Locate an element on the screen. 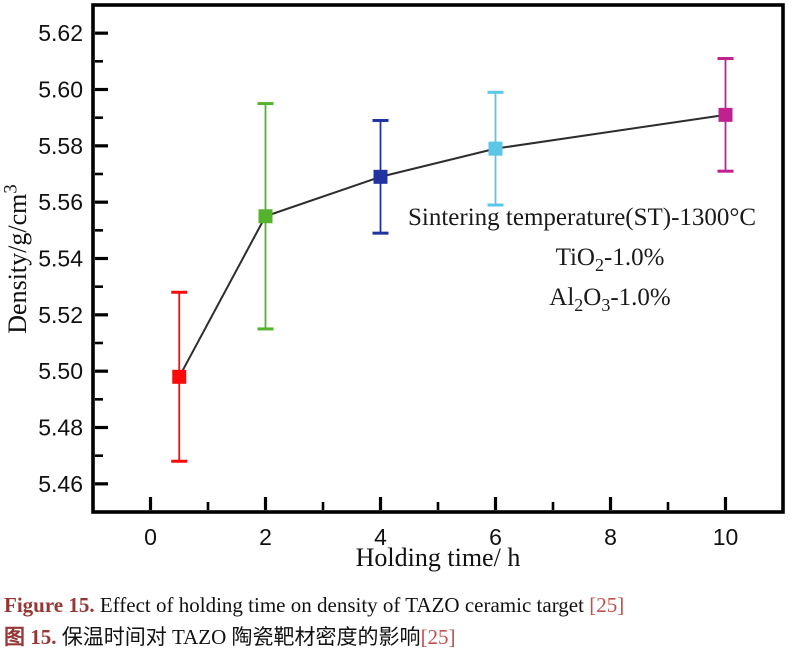 The height and width of the screenshot is (657, 792). al2o3-sub1: 2 is located at coordinates (579, 305).